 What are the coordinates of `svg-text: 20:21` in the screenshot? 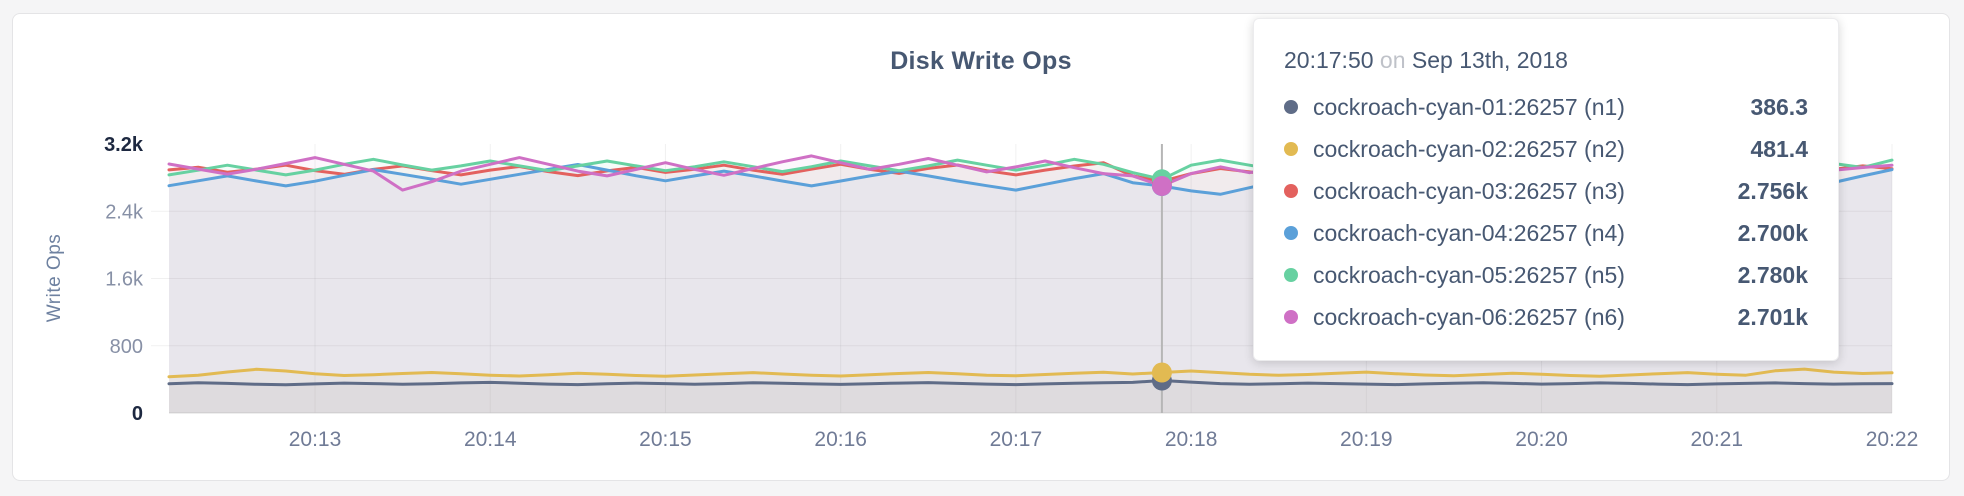 It's located at (1716, 439).